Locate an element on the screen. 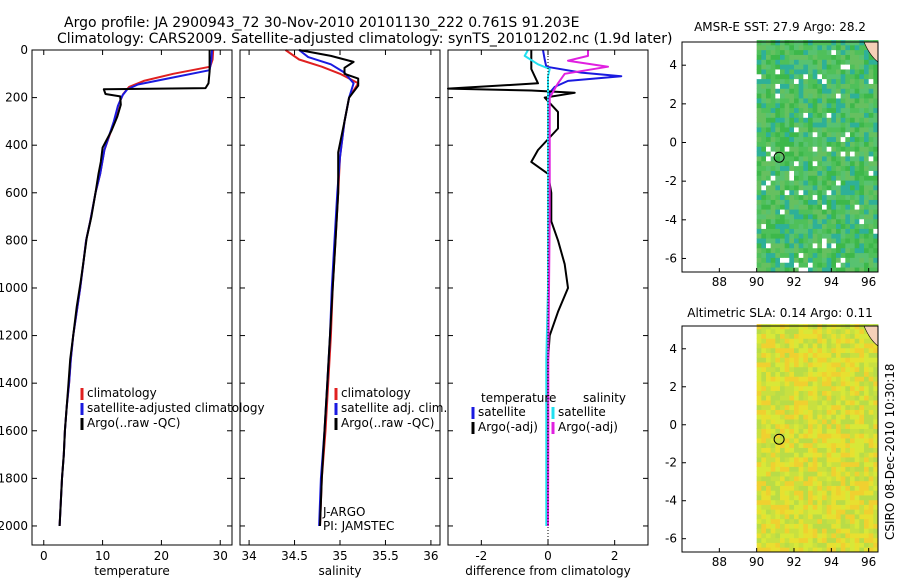  x-tick-label: 35 is located at coordinates (339, 556).